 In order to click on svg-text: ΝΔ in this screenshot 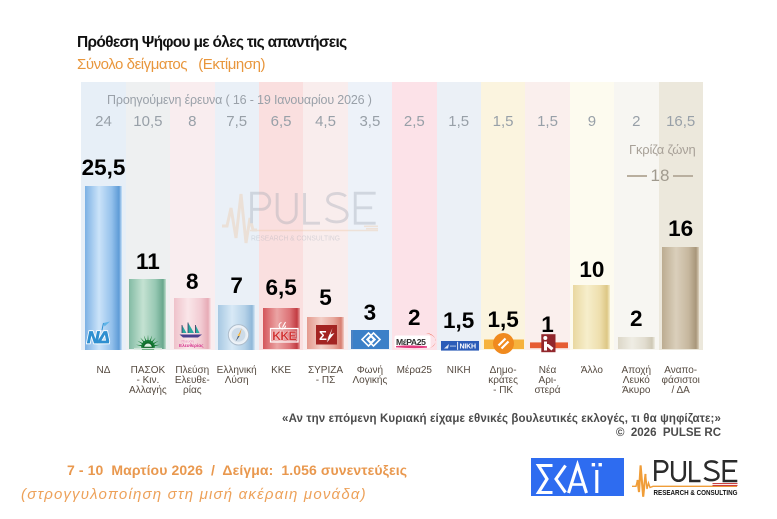, I will do `click(98, 337)`.